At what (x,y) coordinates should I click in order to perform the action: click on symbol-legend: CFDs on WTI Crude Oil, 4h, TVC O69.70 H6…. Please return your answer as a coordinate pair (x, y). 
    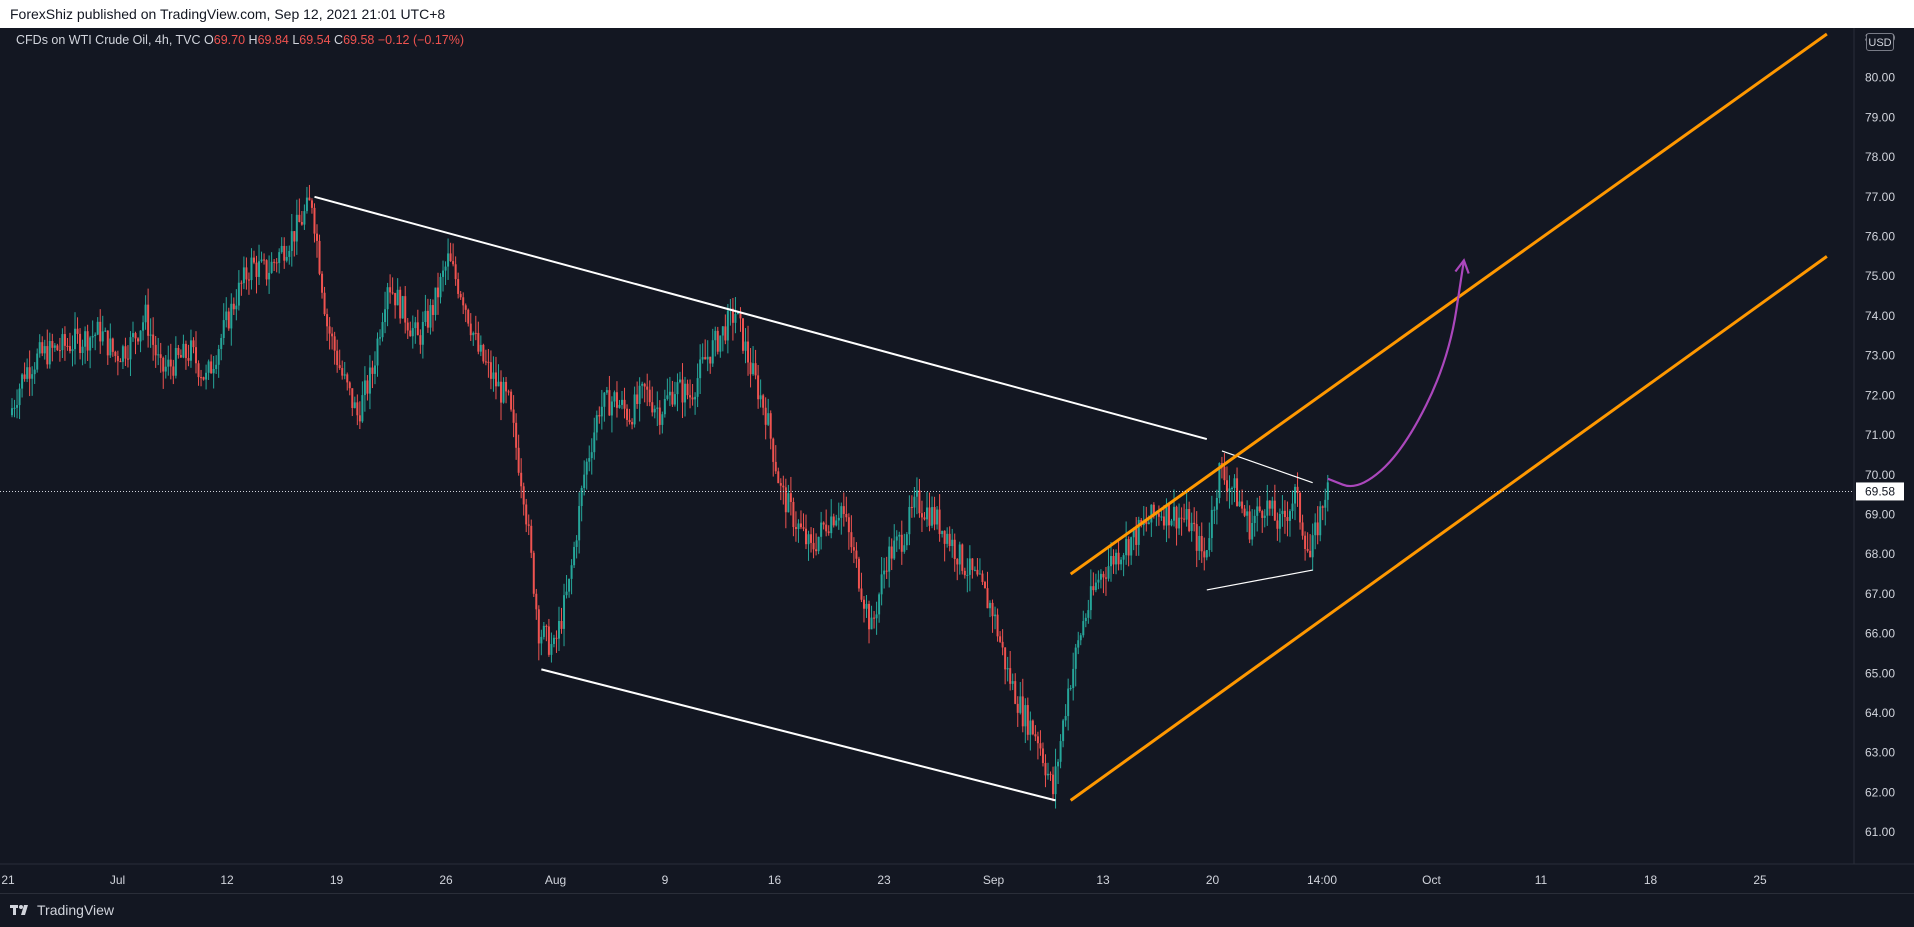
    Looking at the image, I should click on (240, 40).